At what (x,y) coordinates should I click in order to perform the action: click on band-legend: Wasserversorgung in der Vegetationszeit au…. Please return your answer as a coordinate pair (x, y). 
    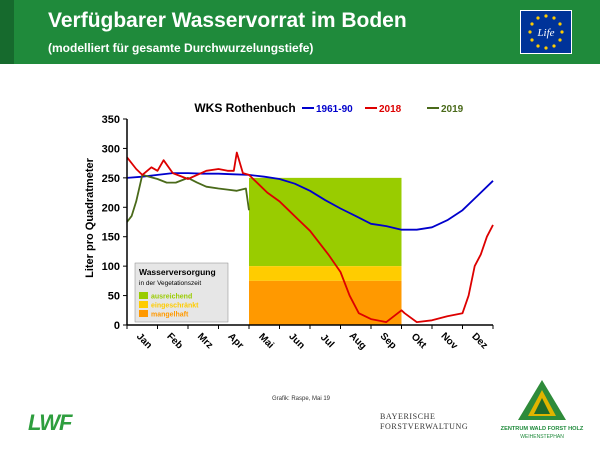
    Looking at the image, I should click on (181, 292).